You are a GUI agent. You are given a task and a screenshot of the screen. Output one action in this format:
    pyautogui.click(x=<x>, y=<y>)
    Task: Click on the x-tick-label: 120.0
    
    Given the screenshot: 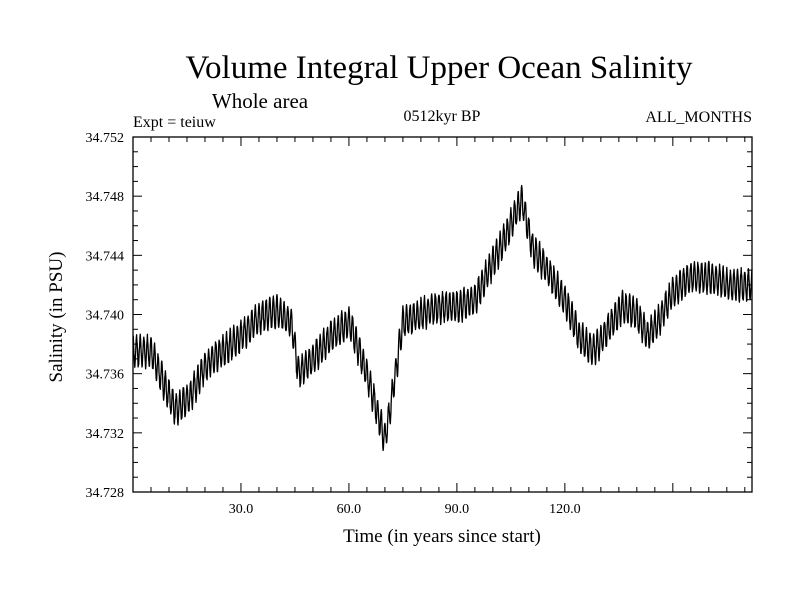 What is the action you would take?
    pyautogui.click(x=565, y=509)
    